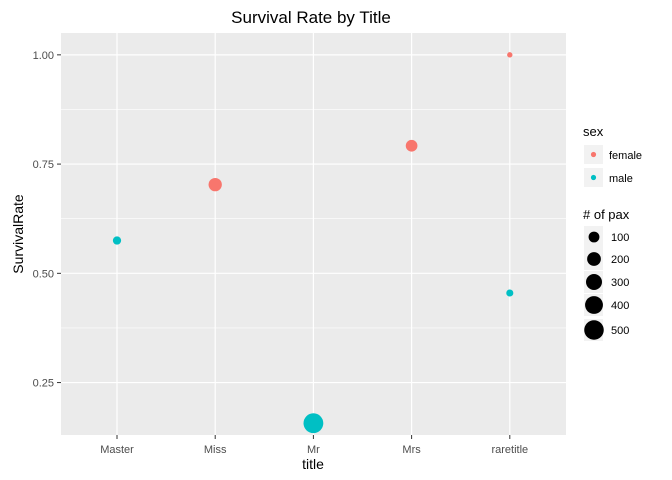  What do you see at coordinates (43, 165) in the screenshot?
I see `y-tick-label: 0.75` at bounding box center [43, 165].